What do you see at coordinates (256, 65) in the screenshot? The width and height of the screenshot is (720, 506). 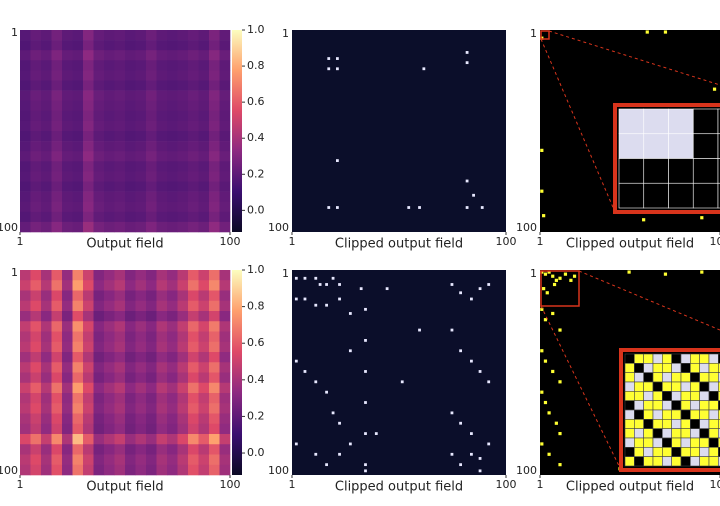 I see `colorbar-tick-label: 0.8` at bounding box center [256, 65].